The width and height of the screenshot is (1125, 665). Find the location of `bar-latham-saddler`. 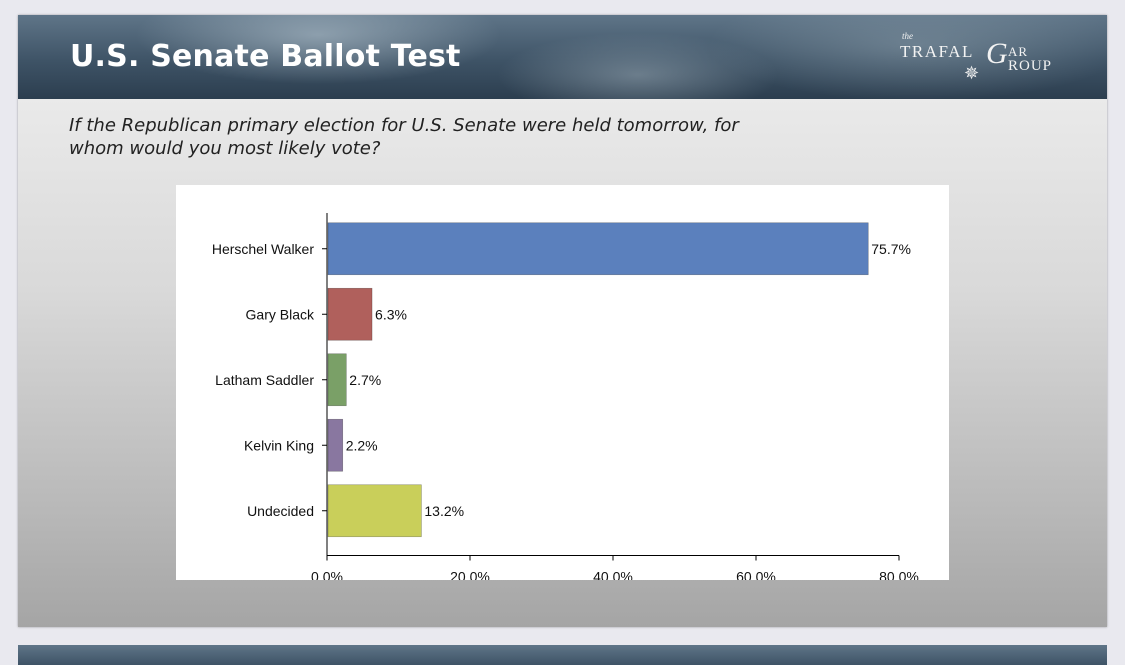

bar-latham-saddler is located at coordinates (337, 380).